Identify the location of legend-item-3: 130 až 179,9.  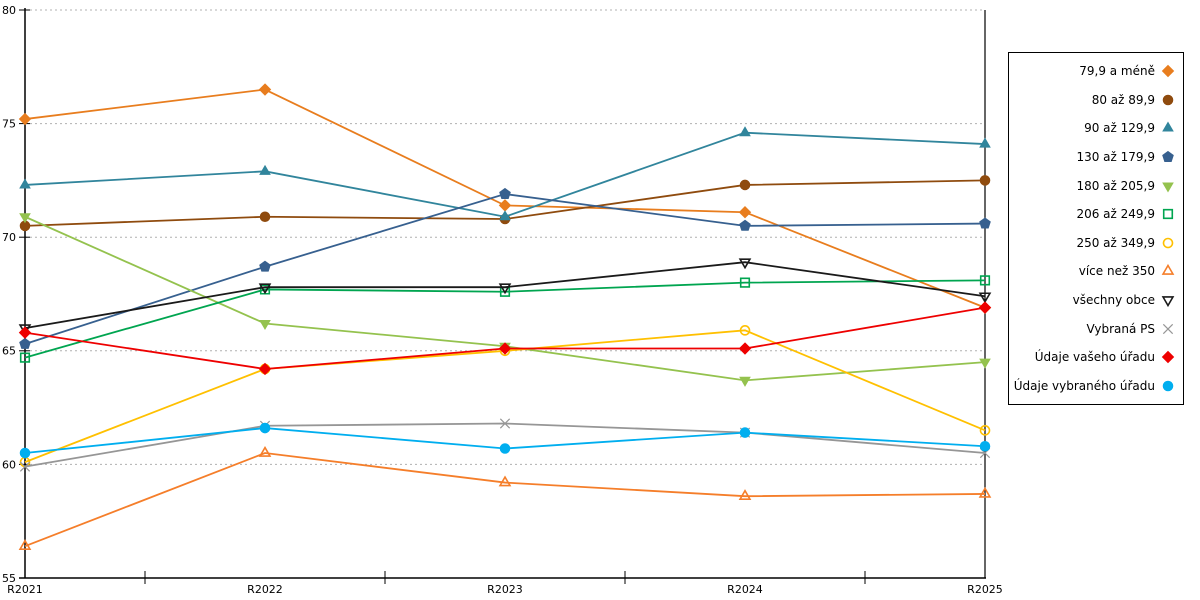
(1096, 157).